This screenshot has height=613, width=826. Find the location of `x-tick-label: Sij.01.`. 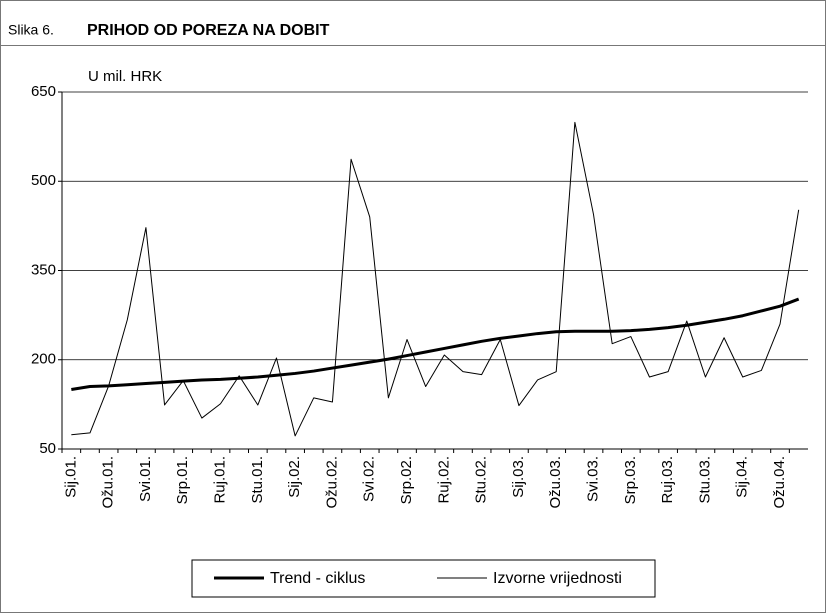

x-tick-label: Sij.01. is located at coordinates (70, 477).